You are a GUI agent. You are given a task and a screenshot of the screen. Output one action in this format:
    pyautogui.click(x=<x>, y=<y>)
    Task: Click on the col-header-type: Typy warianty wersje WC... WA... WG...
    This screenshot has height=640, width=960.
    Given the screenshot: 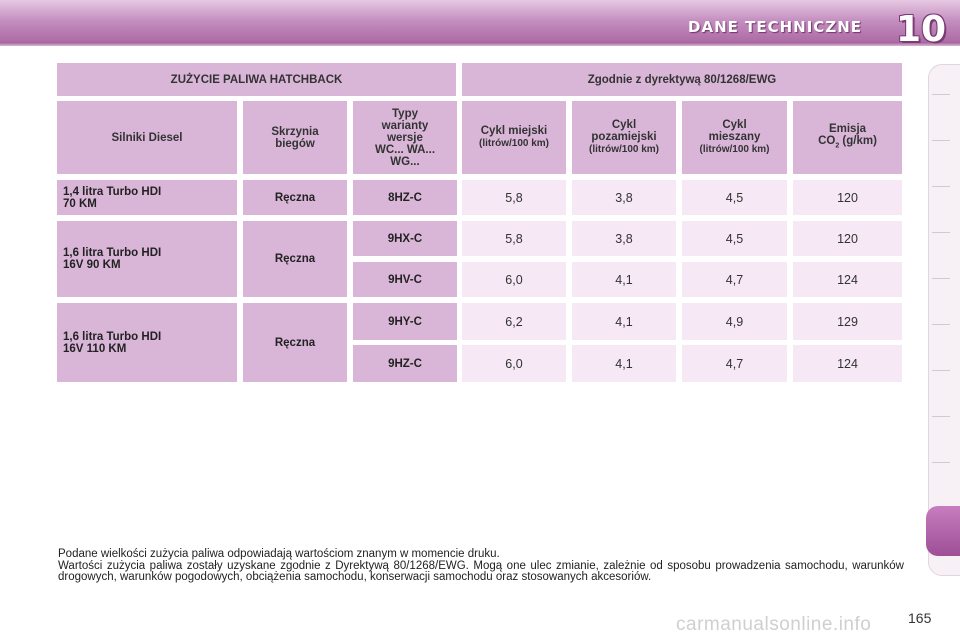 What is the action you would take?
    pyautogui.click(x=405, y=137)
    